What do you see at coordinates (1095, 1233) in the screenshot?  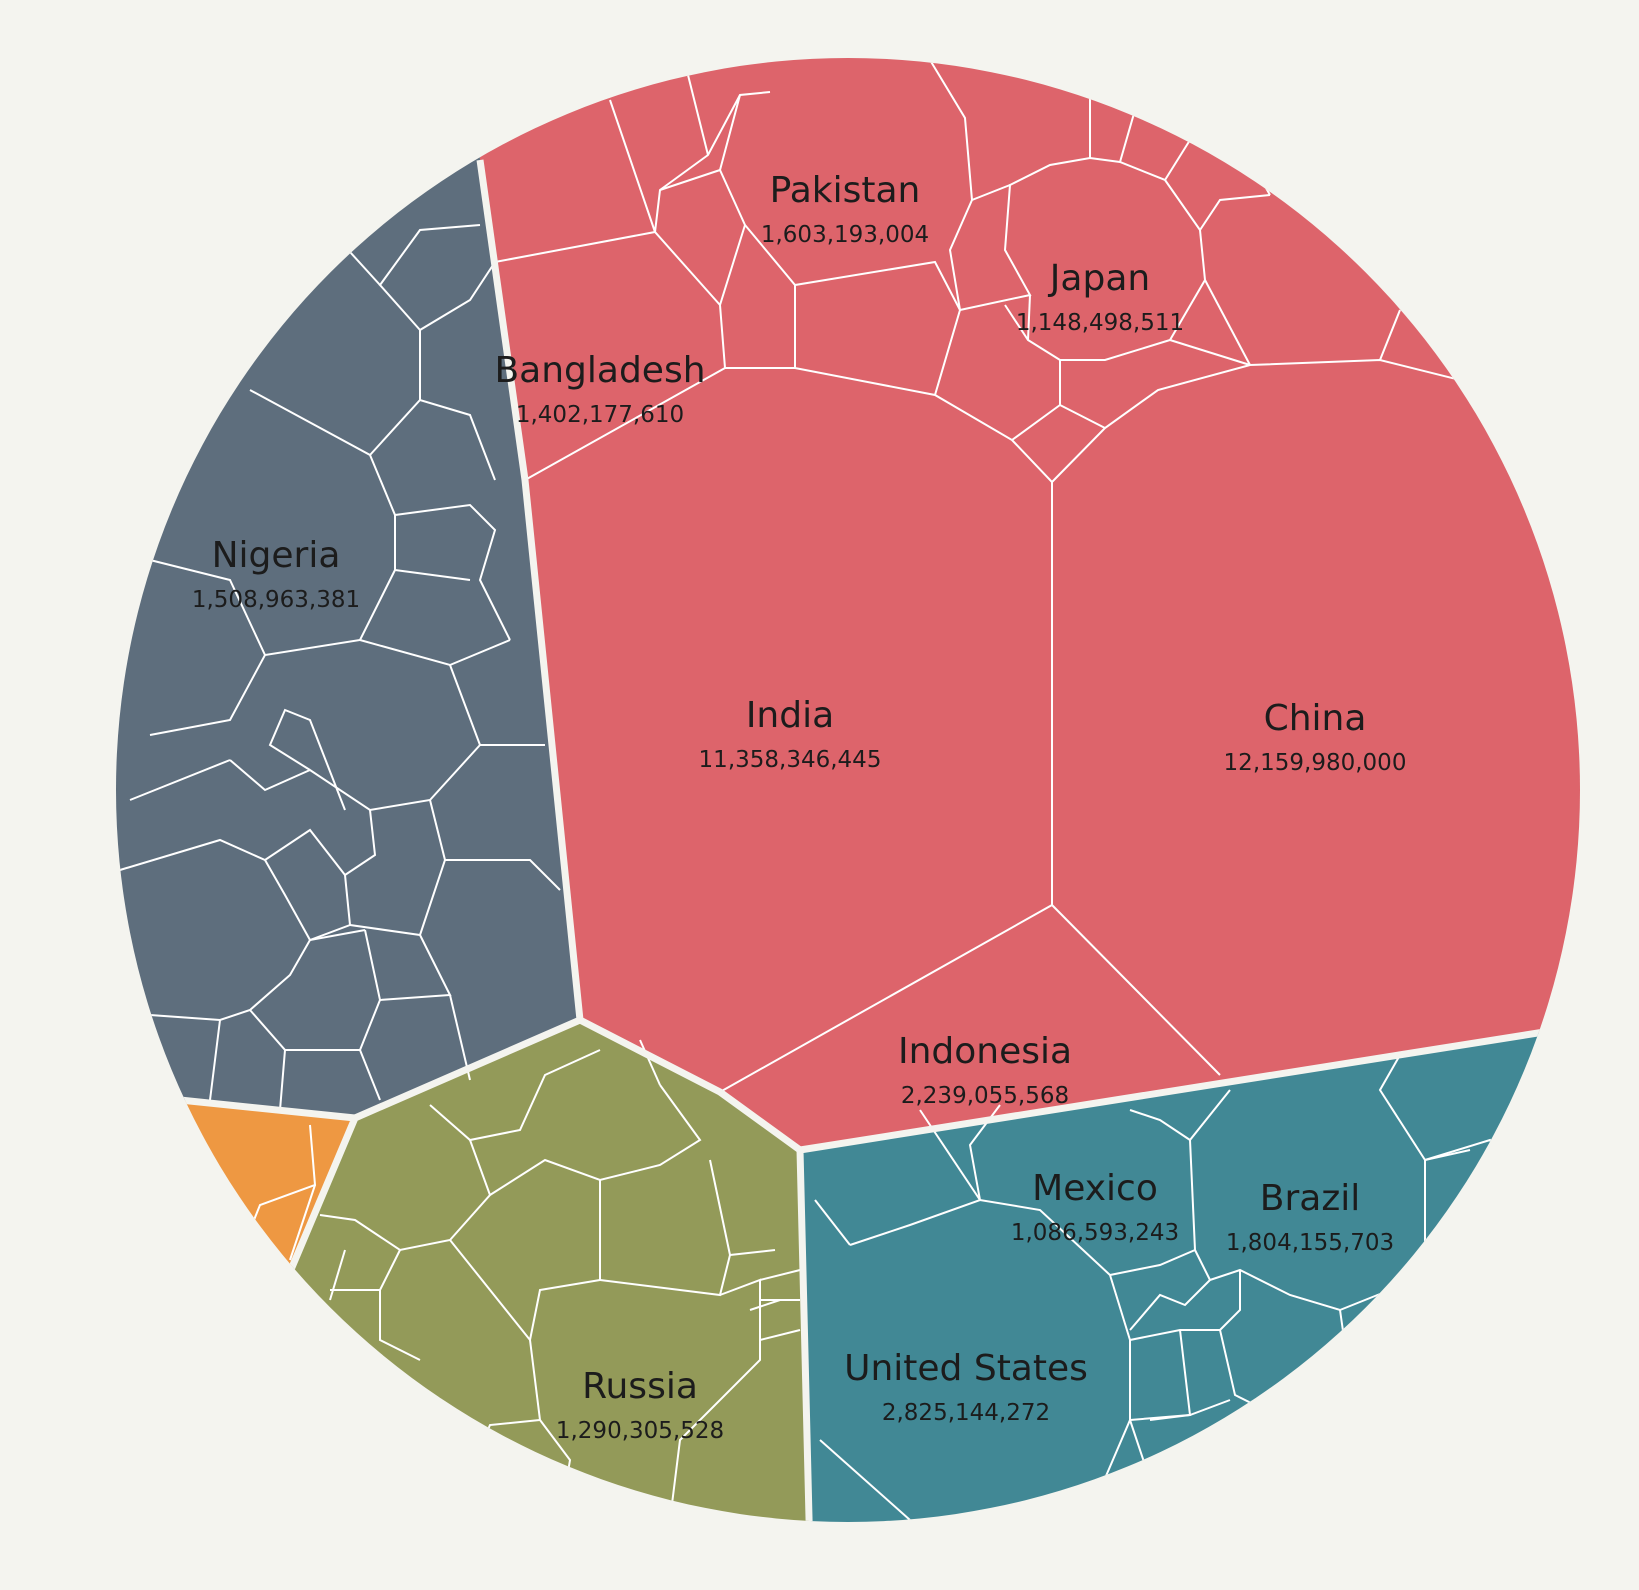 I see `label-value-mexico: 1,086,593,243` at bounding box center [1095, 1233].